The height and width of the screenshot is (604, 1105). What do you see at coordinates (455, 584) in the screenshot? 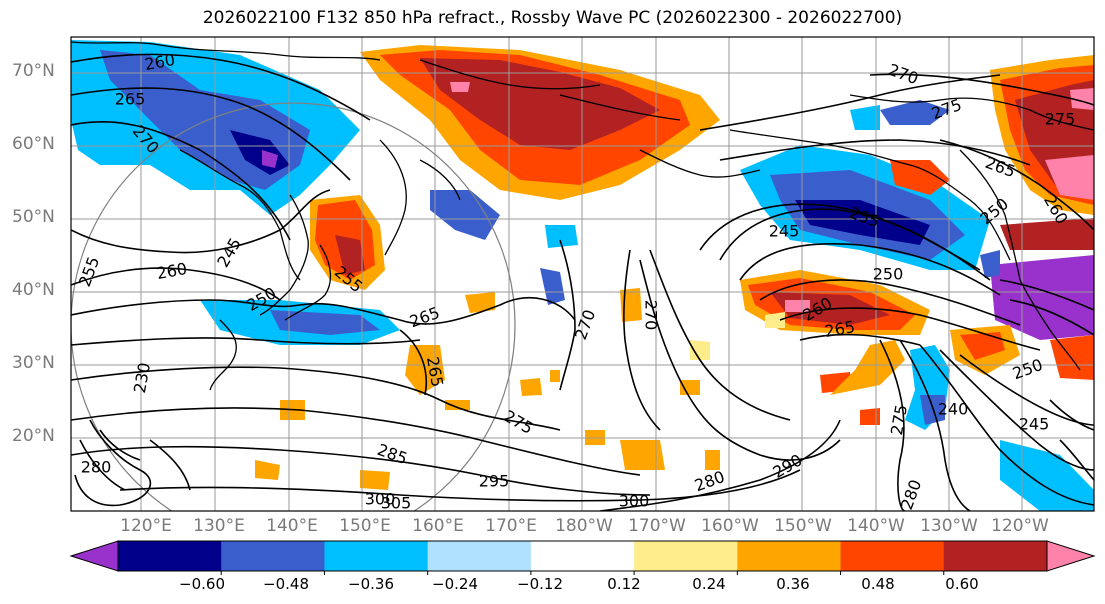
I see `colorbar-tick-label: −0.24` at bounding box center [455, 584].